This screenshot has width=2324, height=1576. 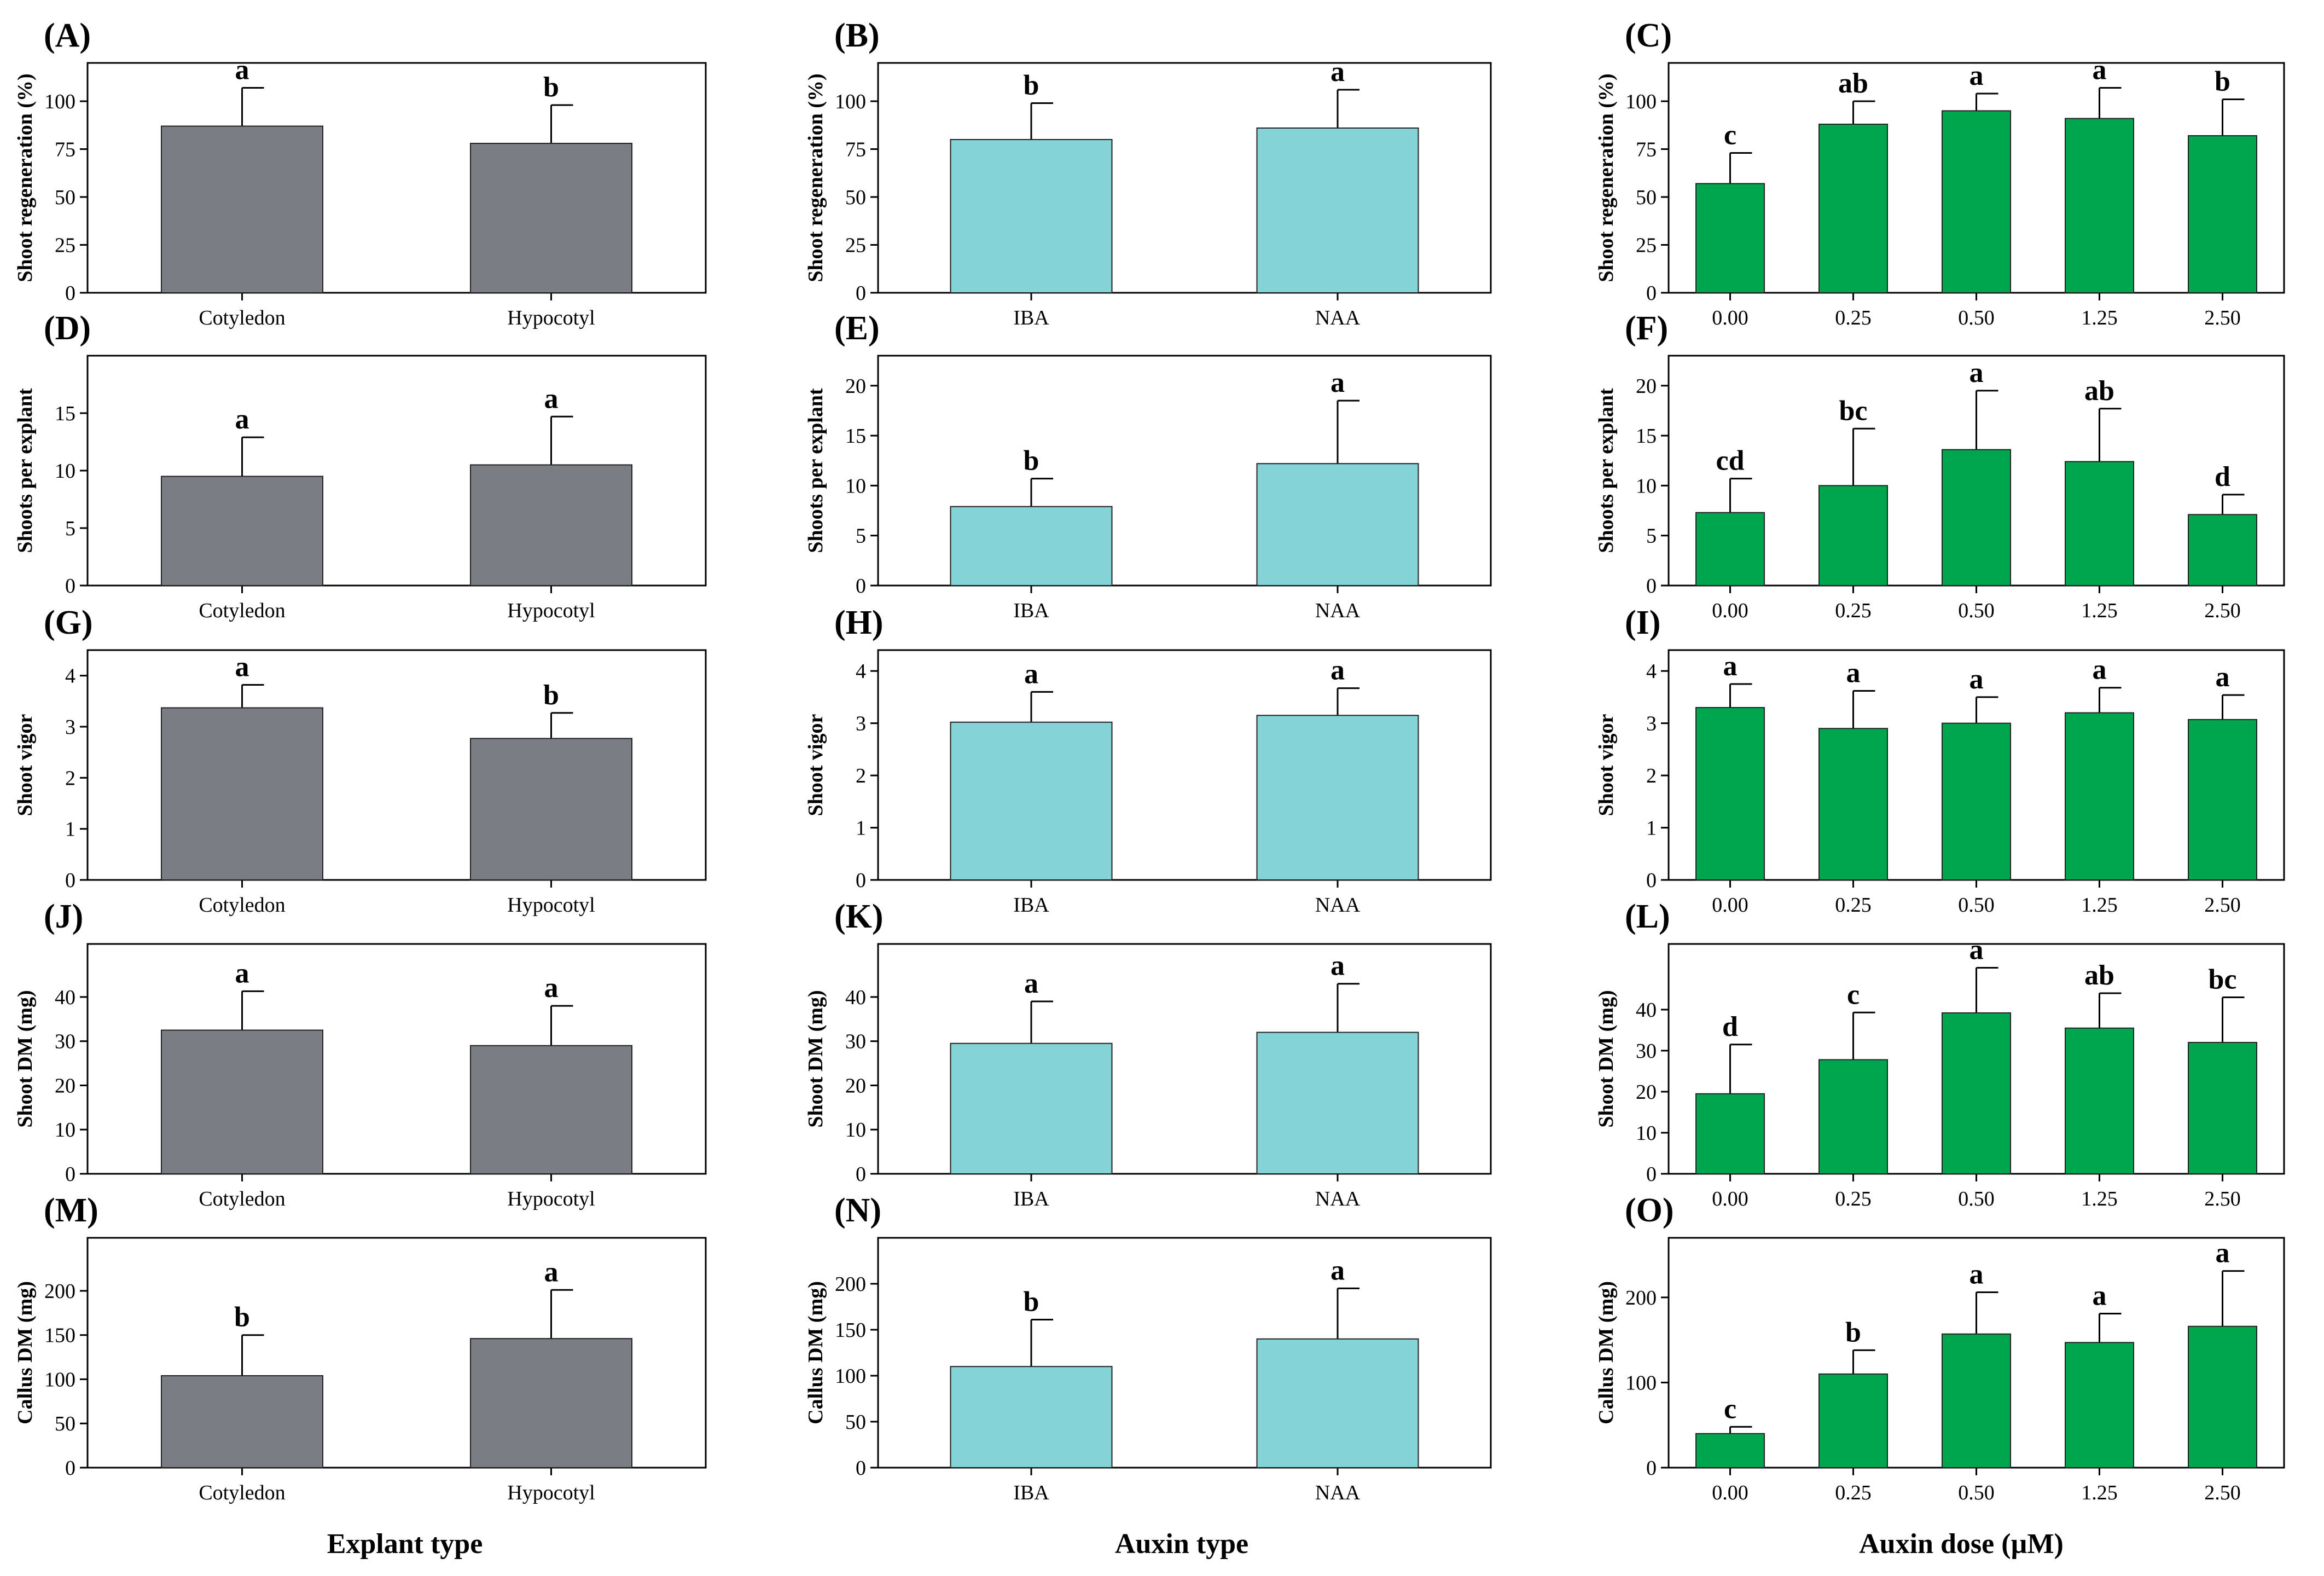 I want to click on y-tick-label: 3, so click(x=1651, y=724).